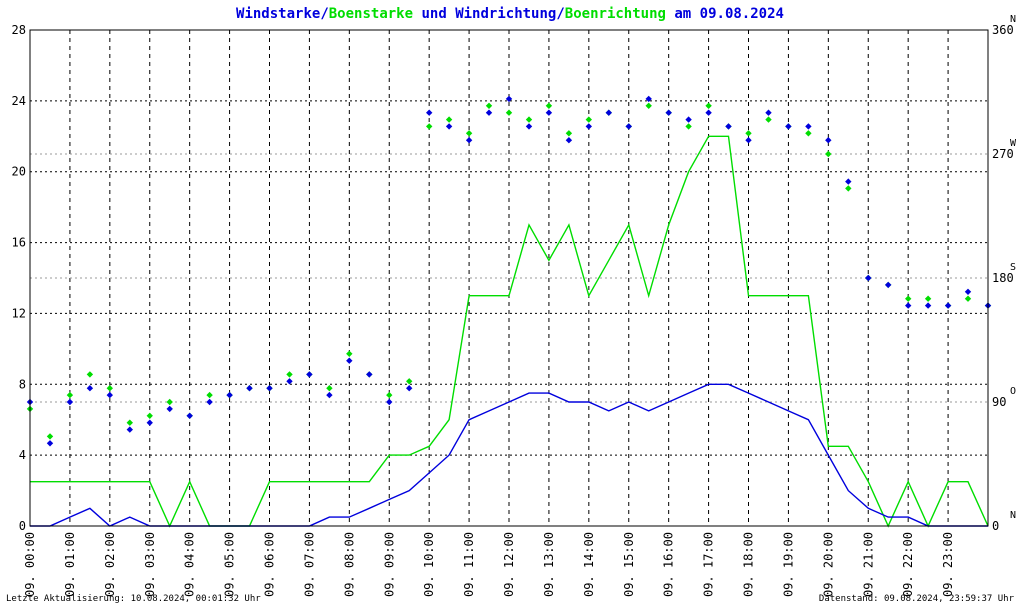 This screenshot has height=606, width=1020. What do you see at coordinates (1013, 267) in the screenshot?
I see `compass-label: S` at bounding box center [1013, 267].